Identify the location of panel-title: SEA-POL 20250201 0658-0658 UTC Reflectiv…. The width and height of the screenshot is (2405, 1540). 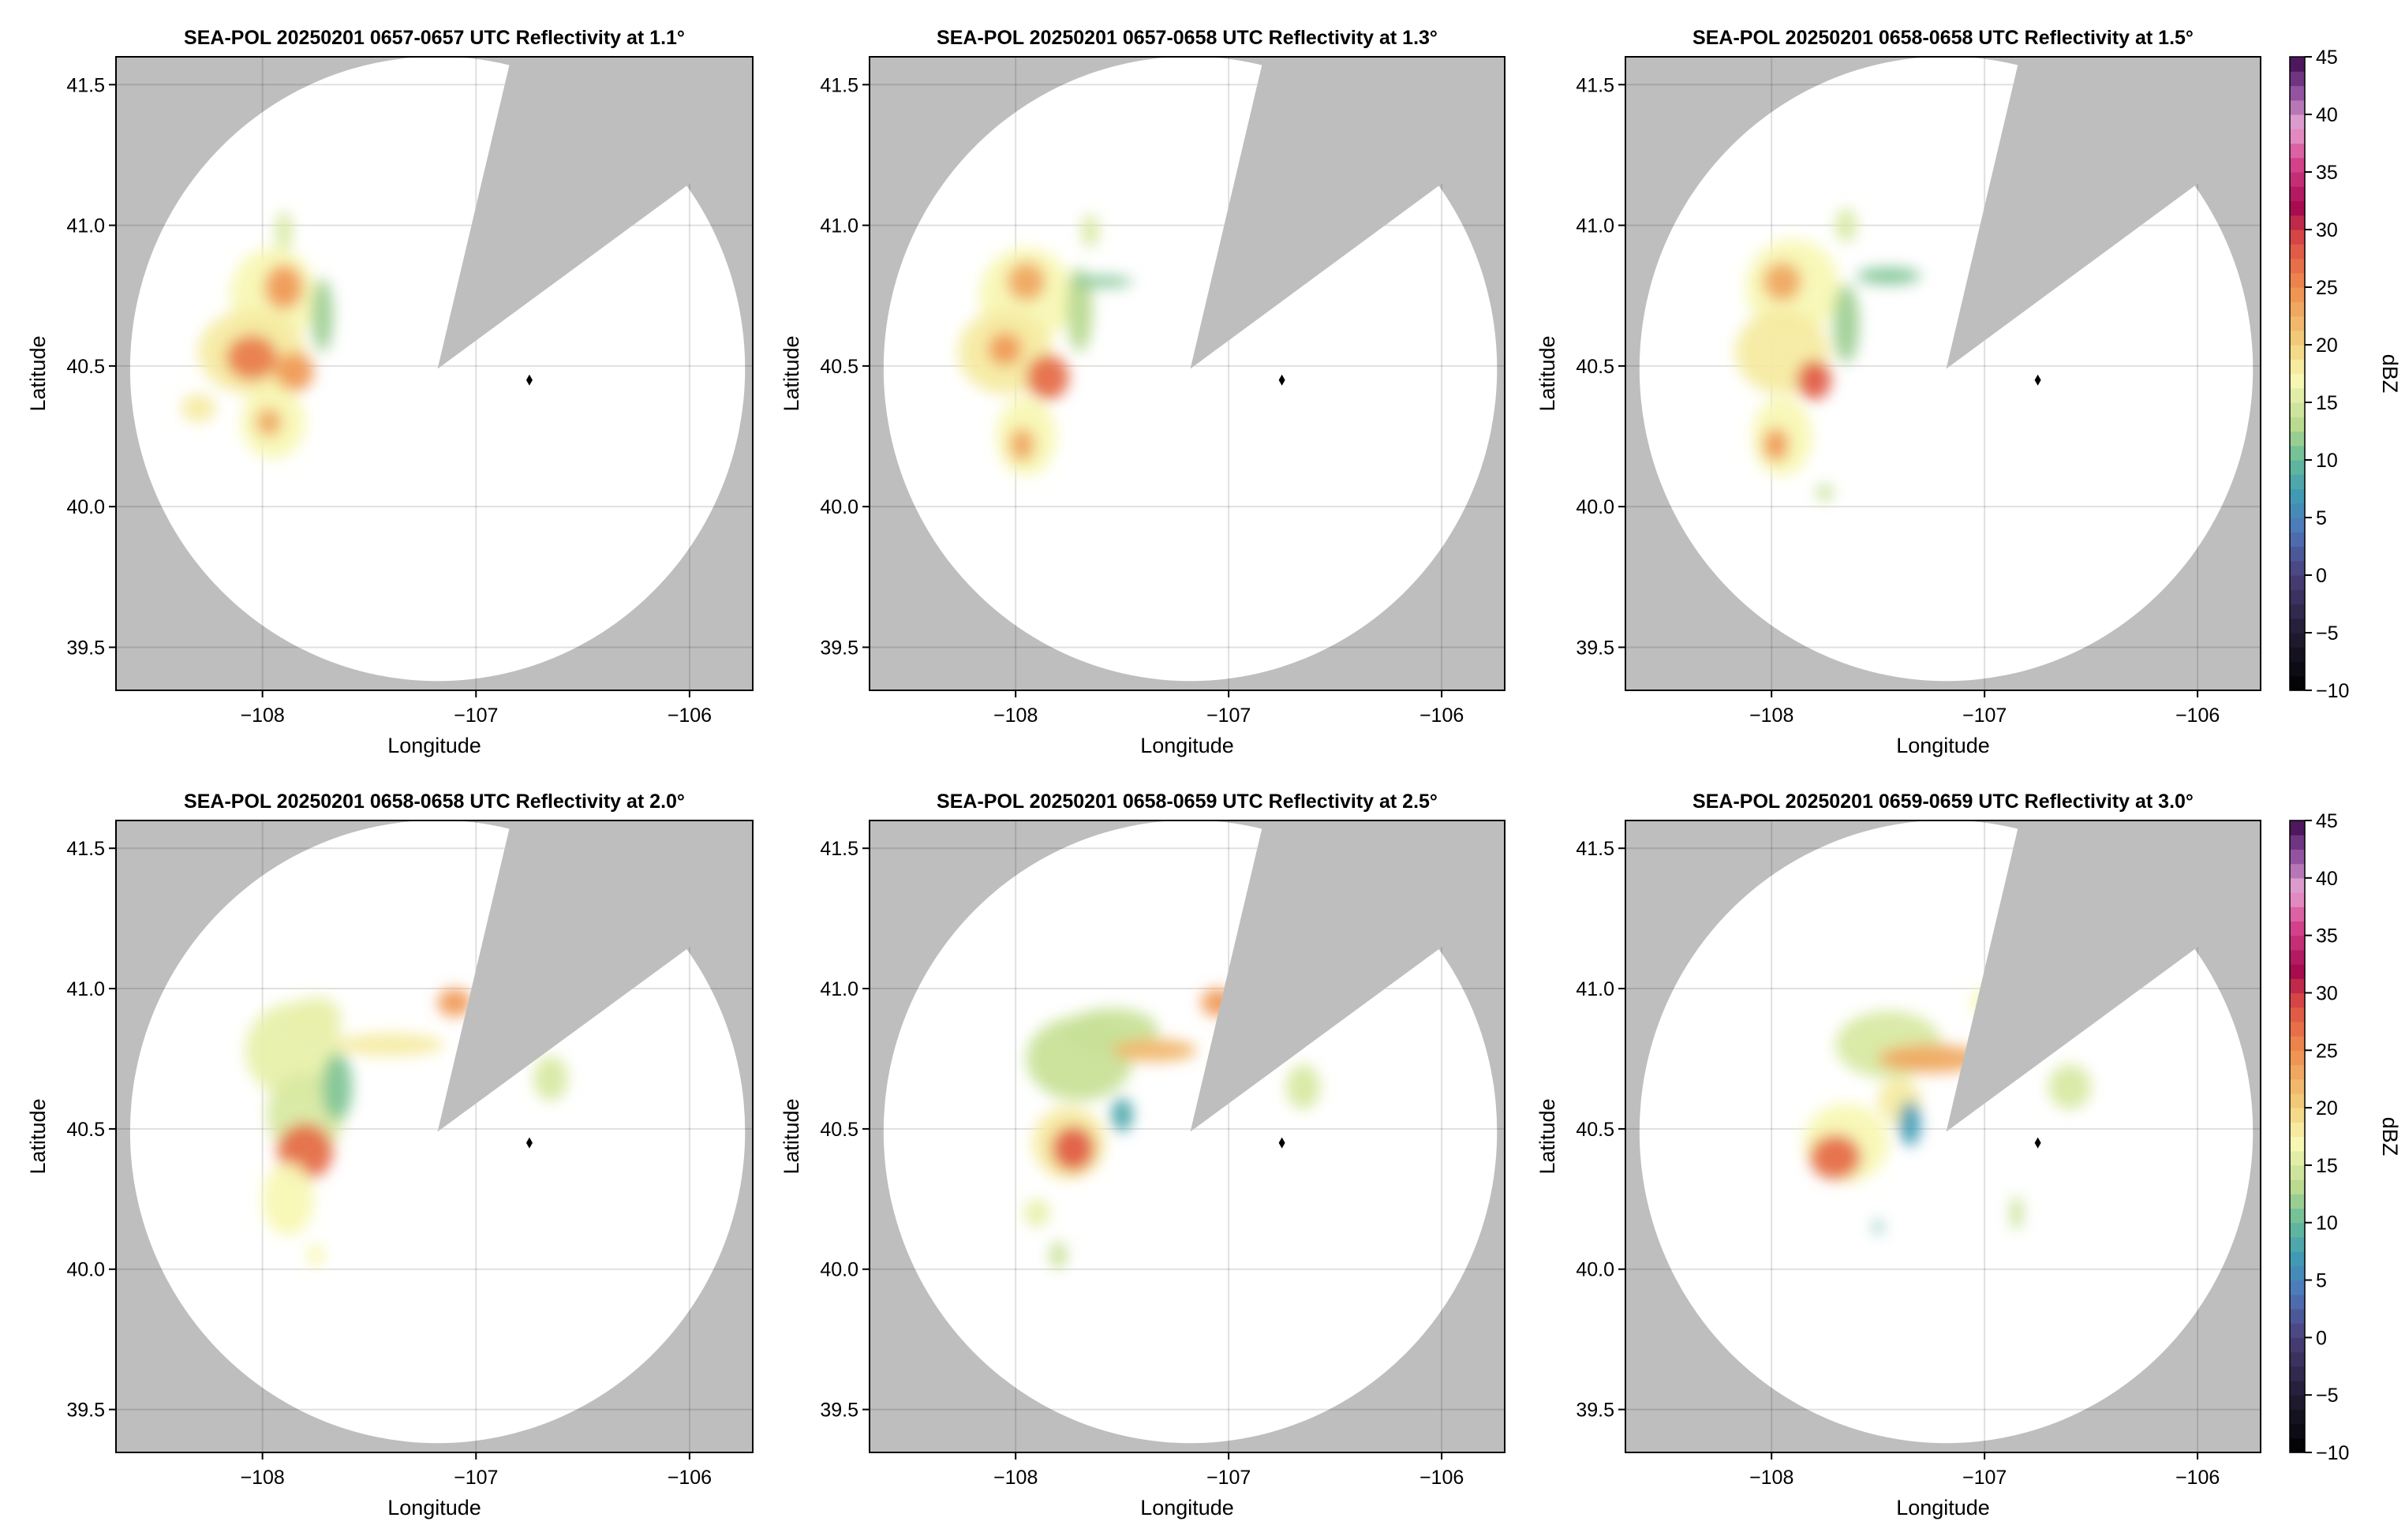
(435, 802).